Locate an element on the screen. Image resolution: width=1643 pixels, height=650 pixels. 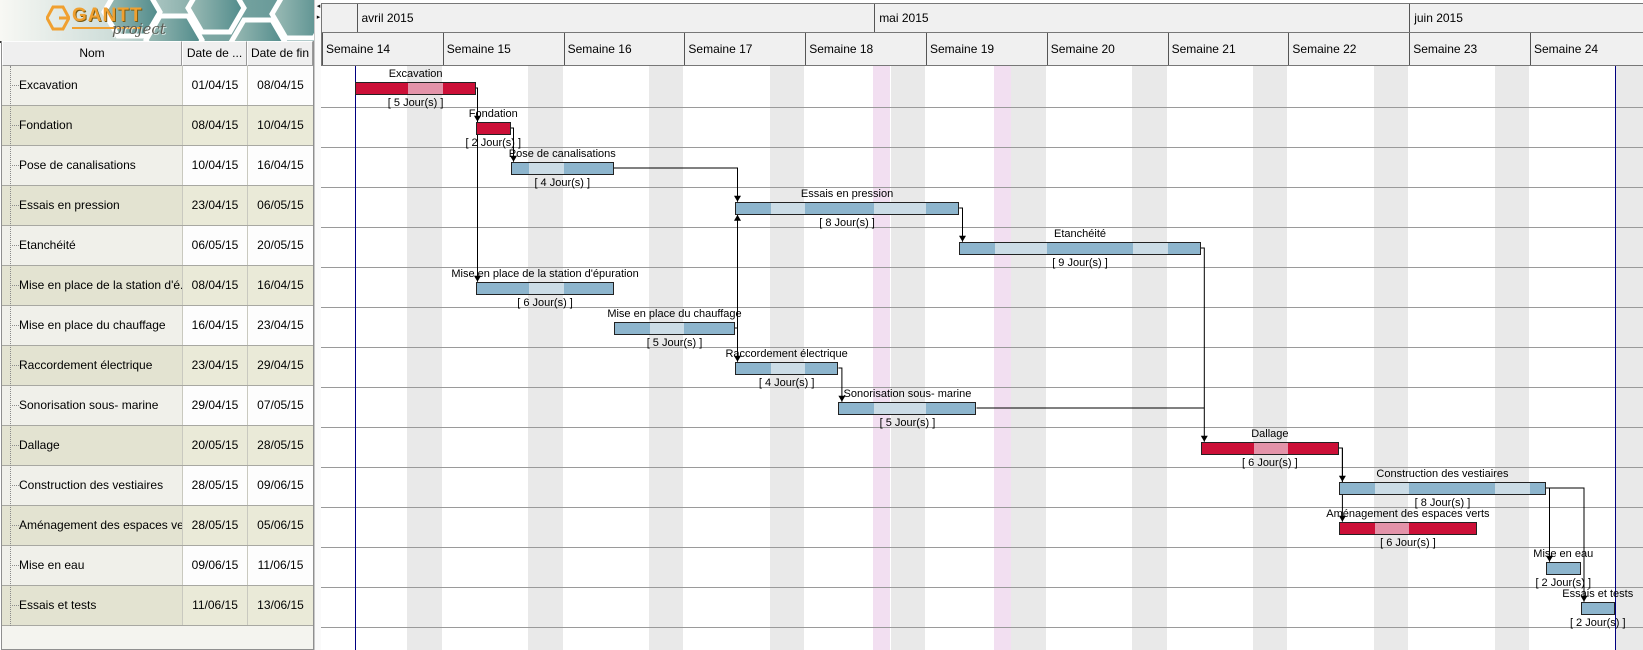
task-start-cell: 10/04/15 is located at coordinates (214, 165).